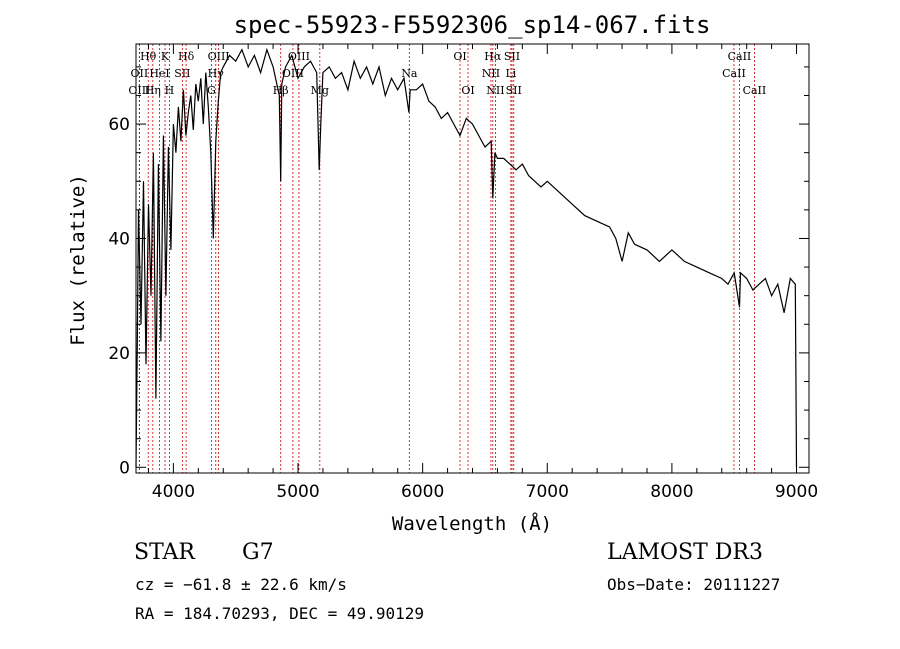 The height and width of the screenshot is (649, 900). Describe the element at coordinates (694, 584) in the screenshot. I see `observation-date: Obs−Date: 20111227` at that location.